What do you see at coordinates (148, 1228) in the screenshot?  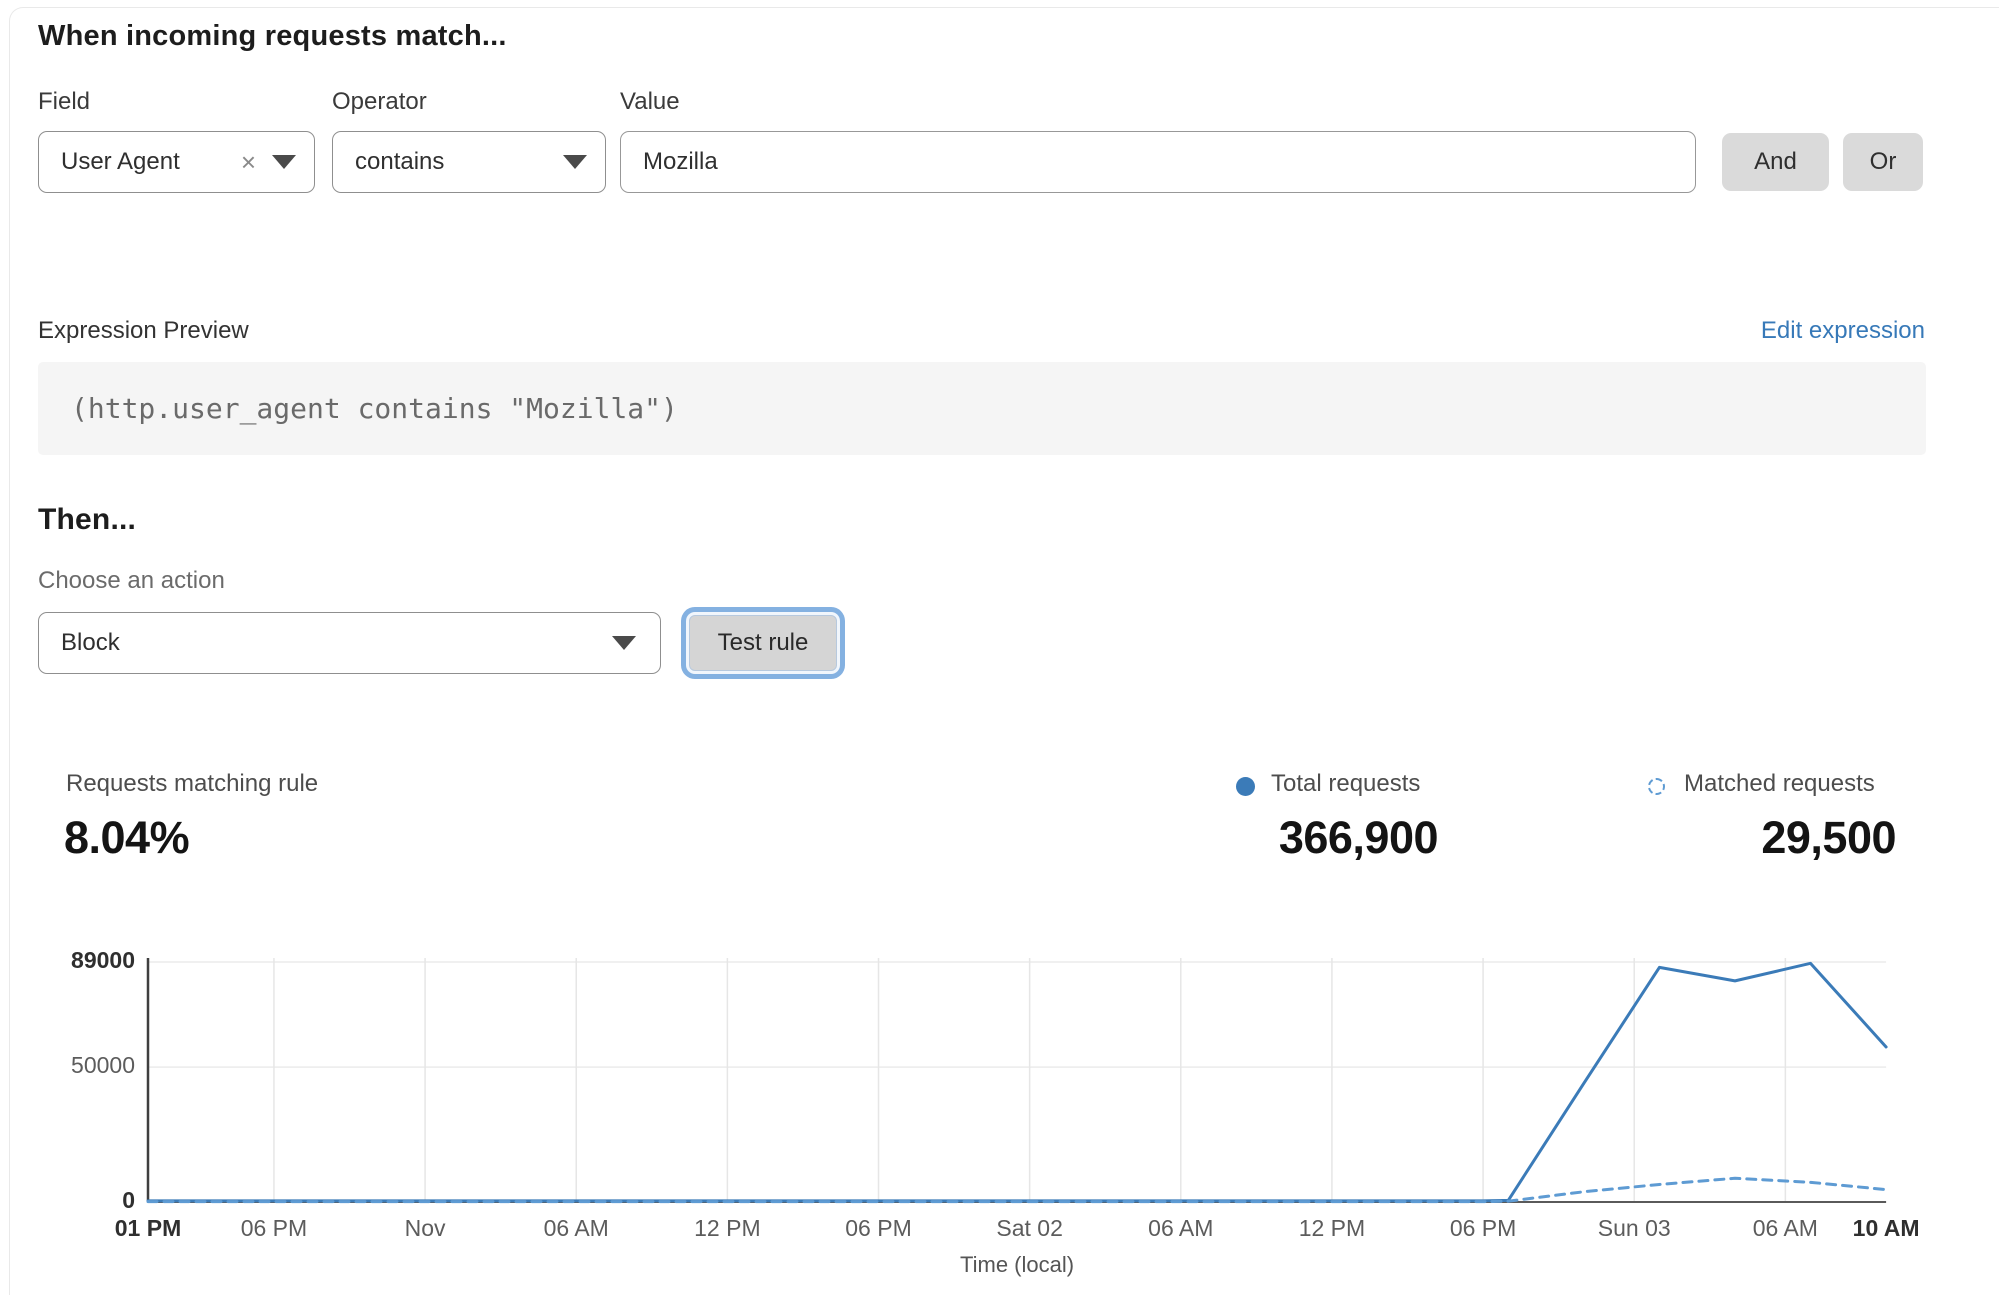 I see `chart-x-tick-label: 01 PM` at bounding box center [148, 1228].